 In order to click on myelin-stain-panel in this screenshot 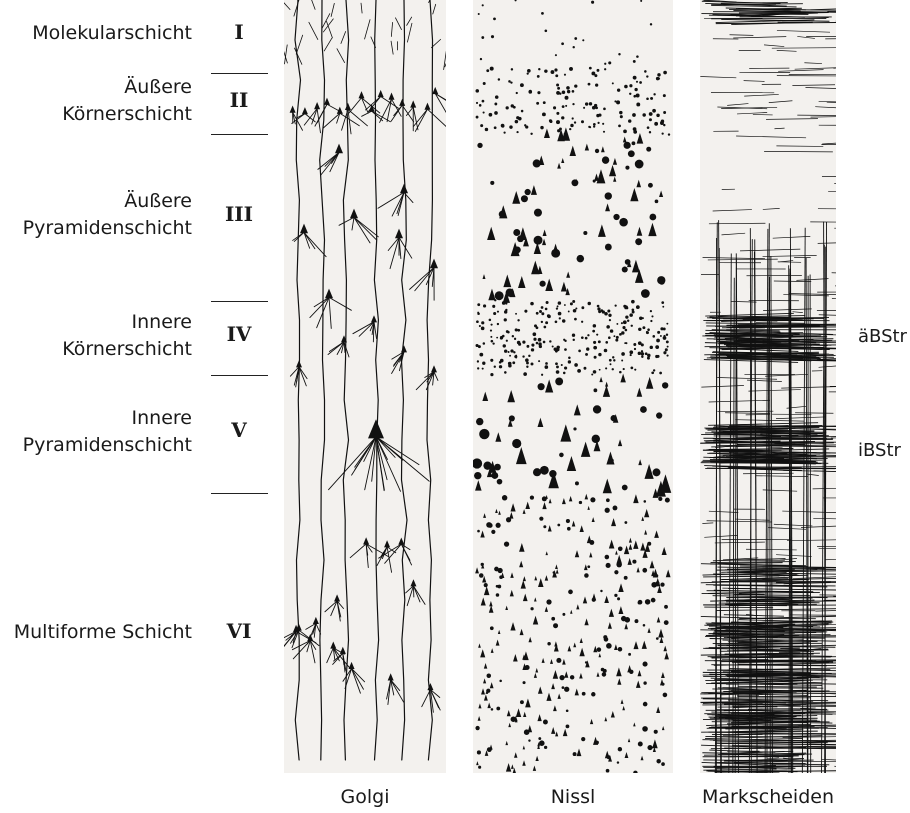, I will do `click(768, 386)`.